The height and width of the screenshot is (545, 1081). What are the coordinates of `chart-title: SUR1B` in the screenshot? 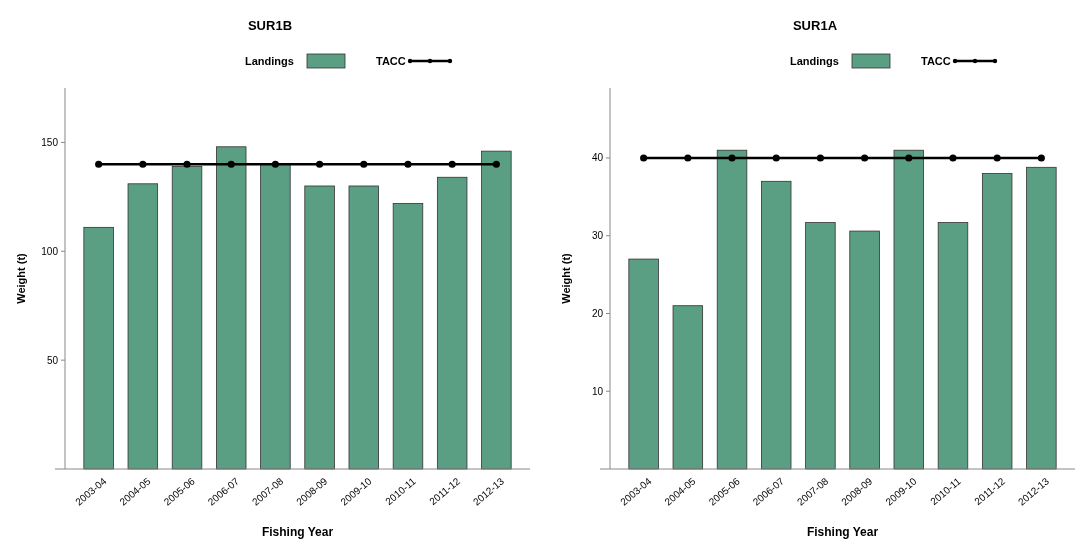 It's located at (270, 25).